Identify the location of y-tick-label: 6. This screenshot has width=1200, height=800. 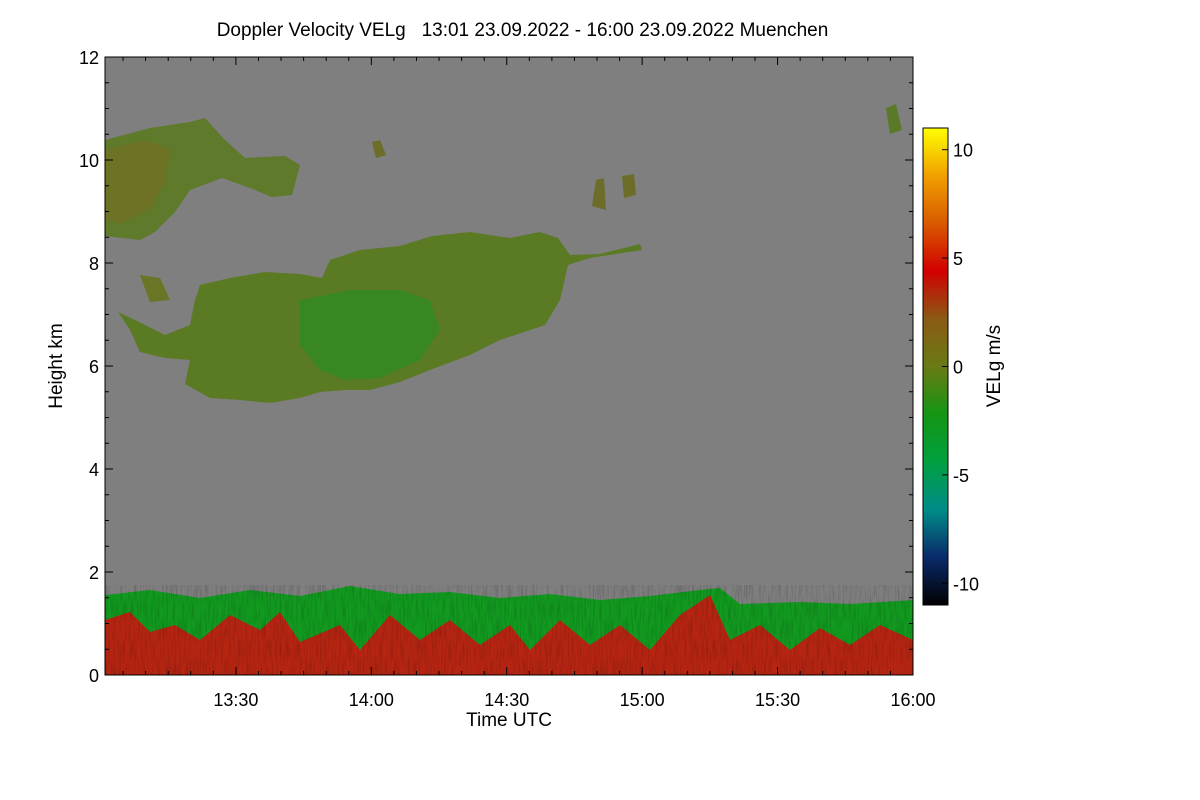
(94, 367).